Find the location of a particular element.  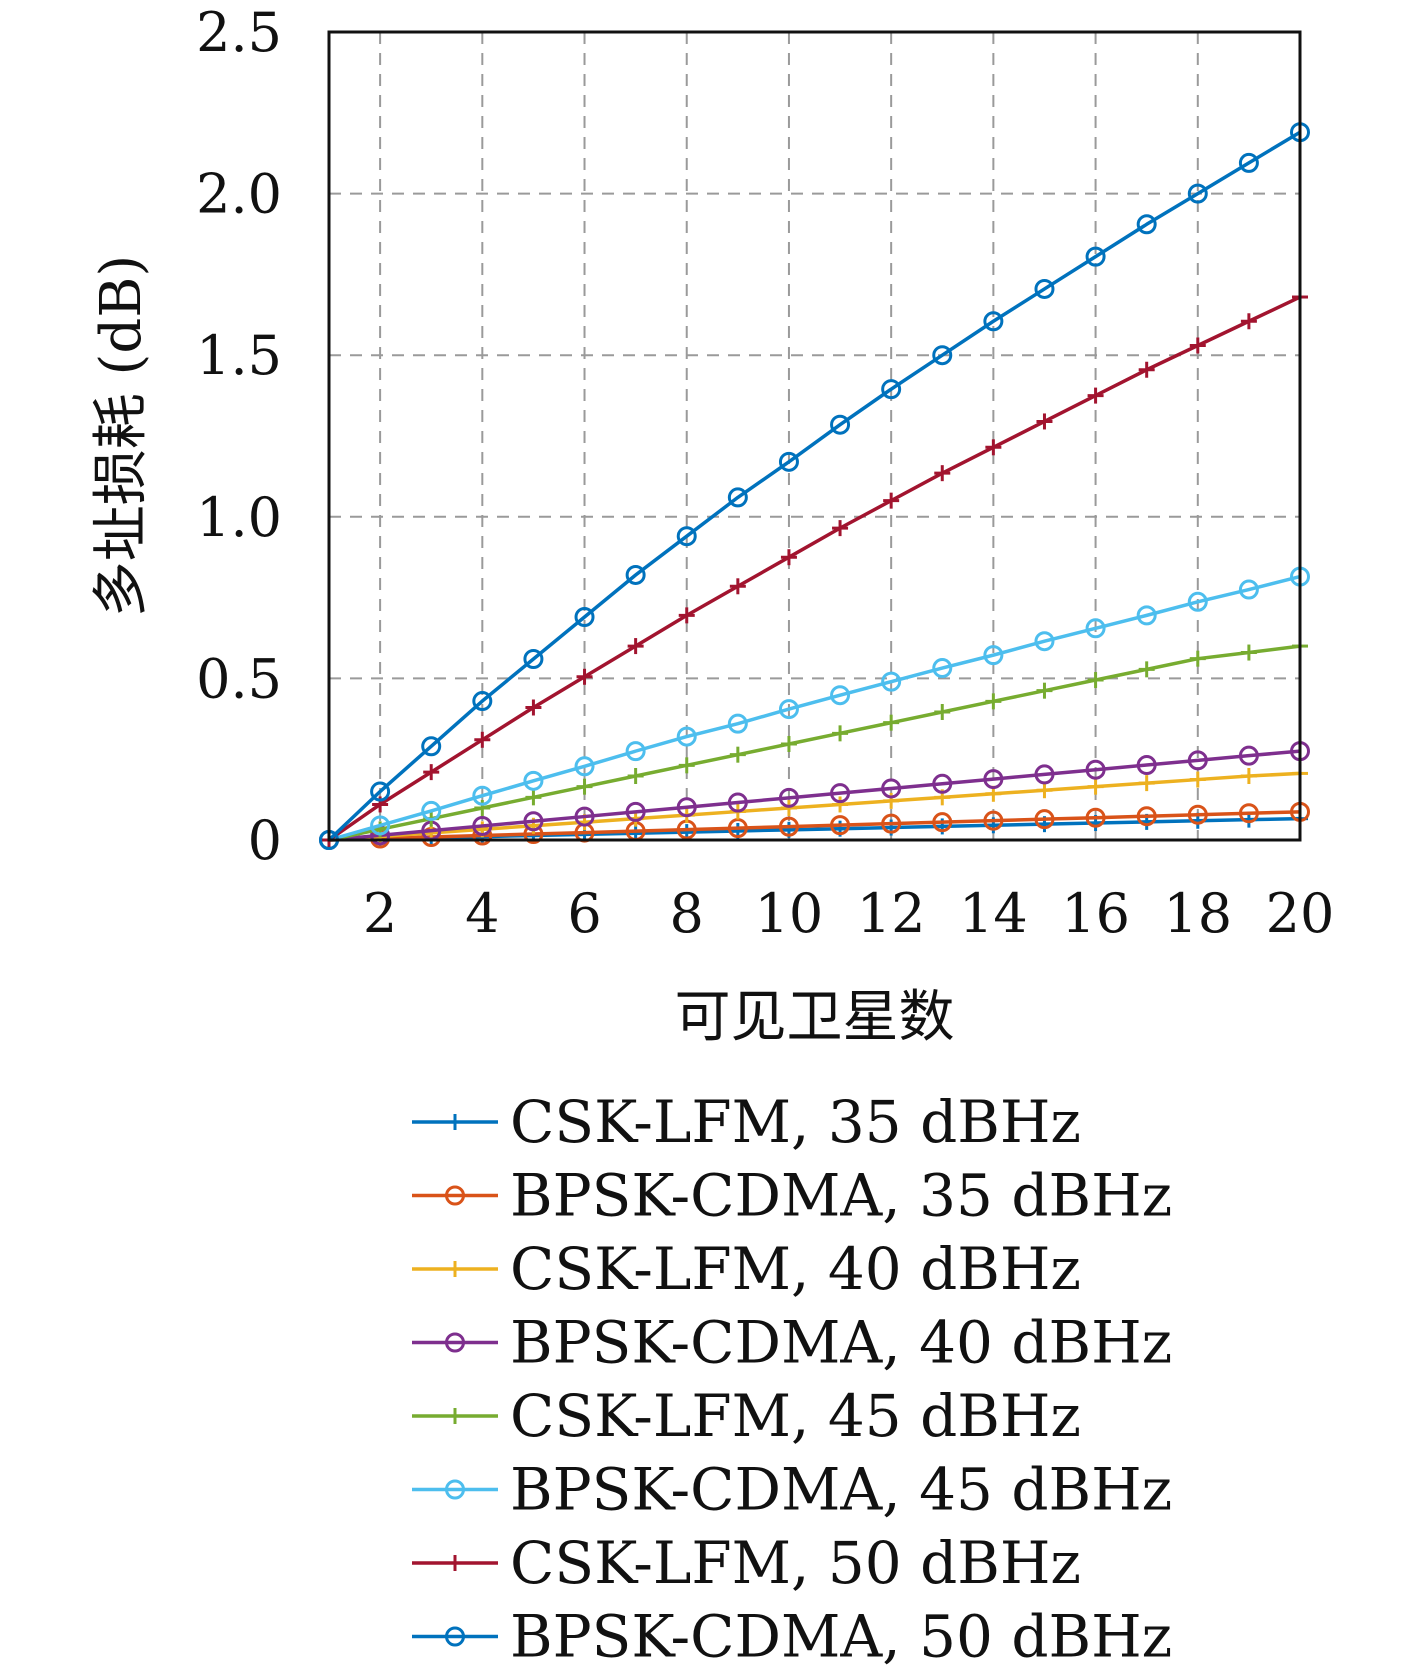

legend-label: CSK-LFM, 50 dBHz is located at coordinates (795, 1563).